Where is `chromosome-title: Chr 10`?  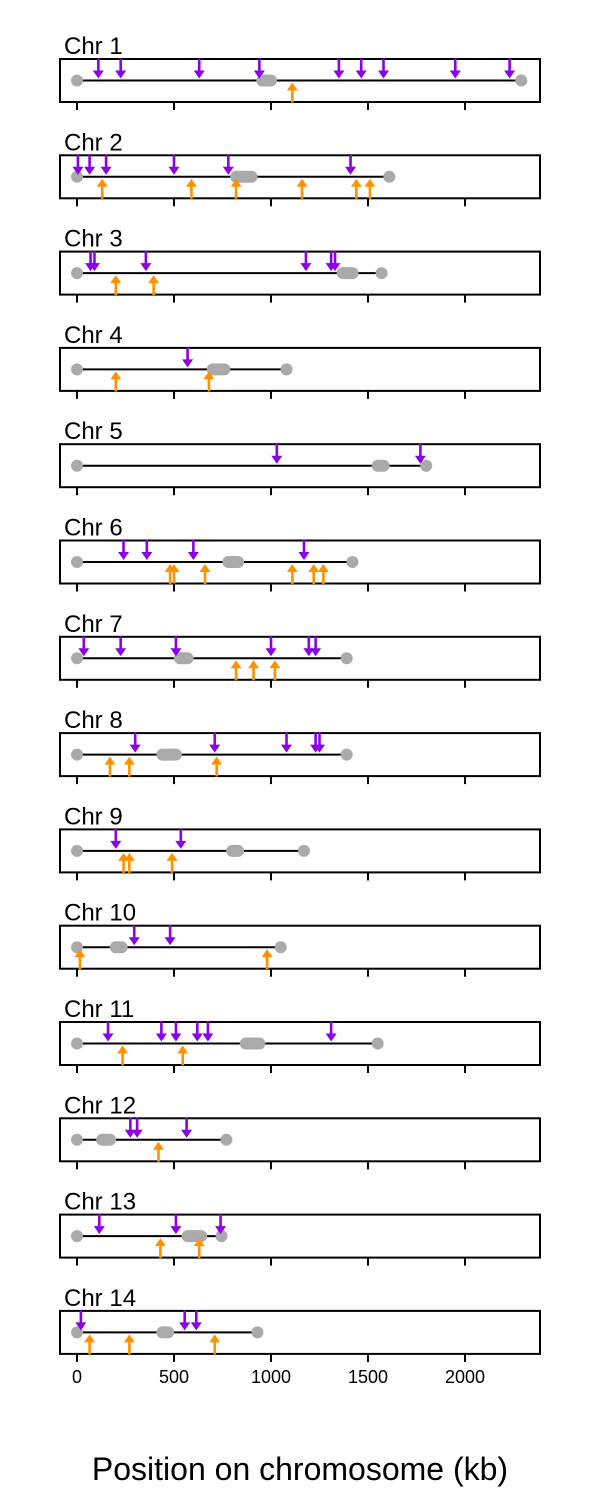
chromosome-title: Chr 10 is located at coordinates (100, 913).